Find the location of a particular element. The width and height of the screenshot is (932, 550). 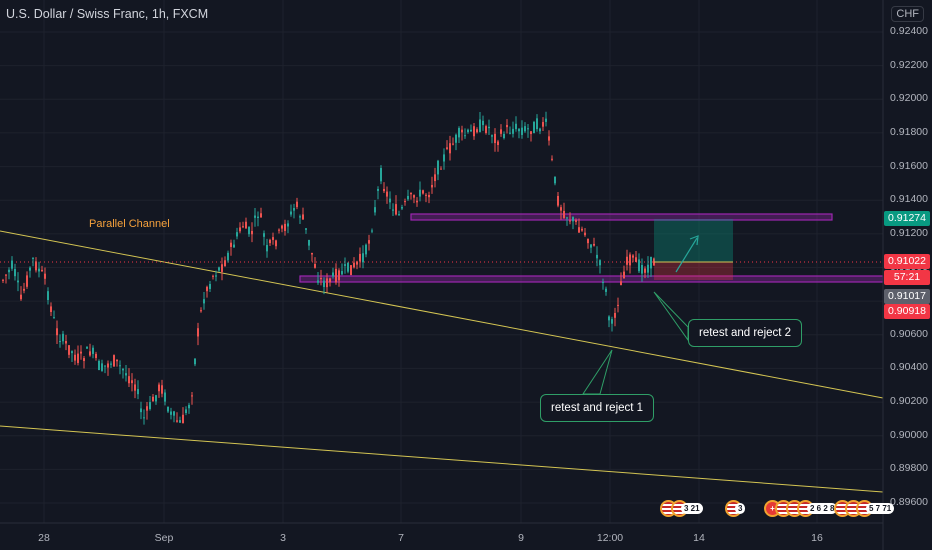

event-group: 3 is located at coordinates (735, 508).